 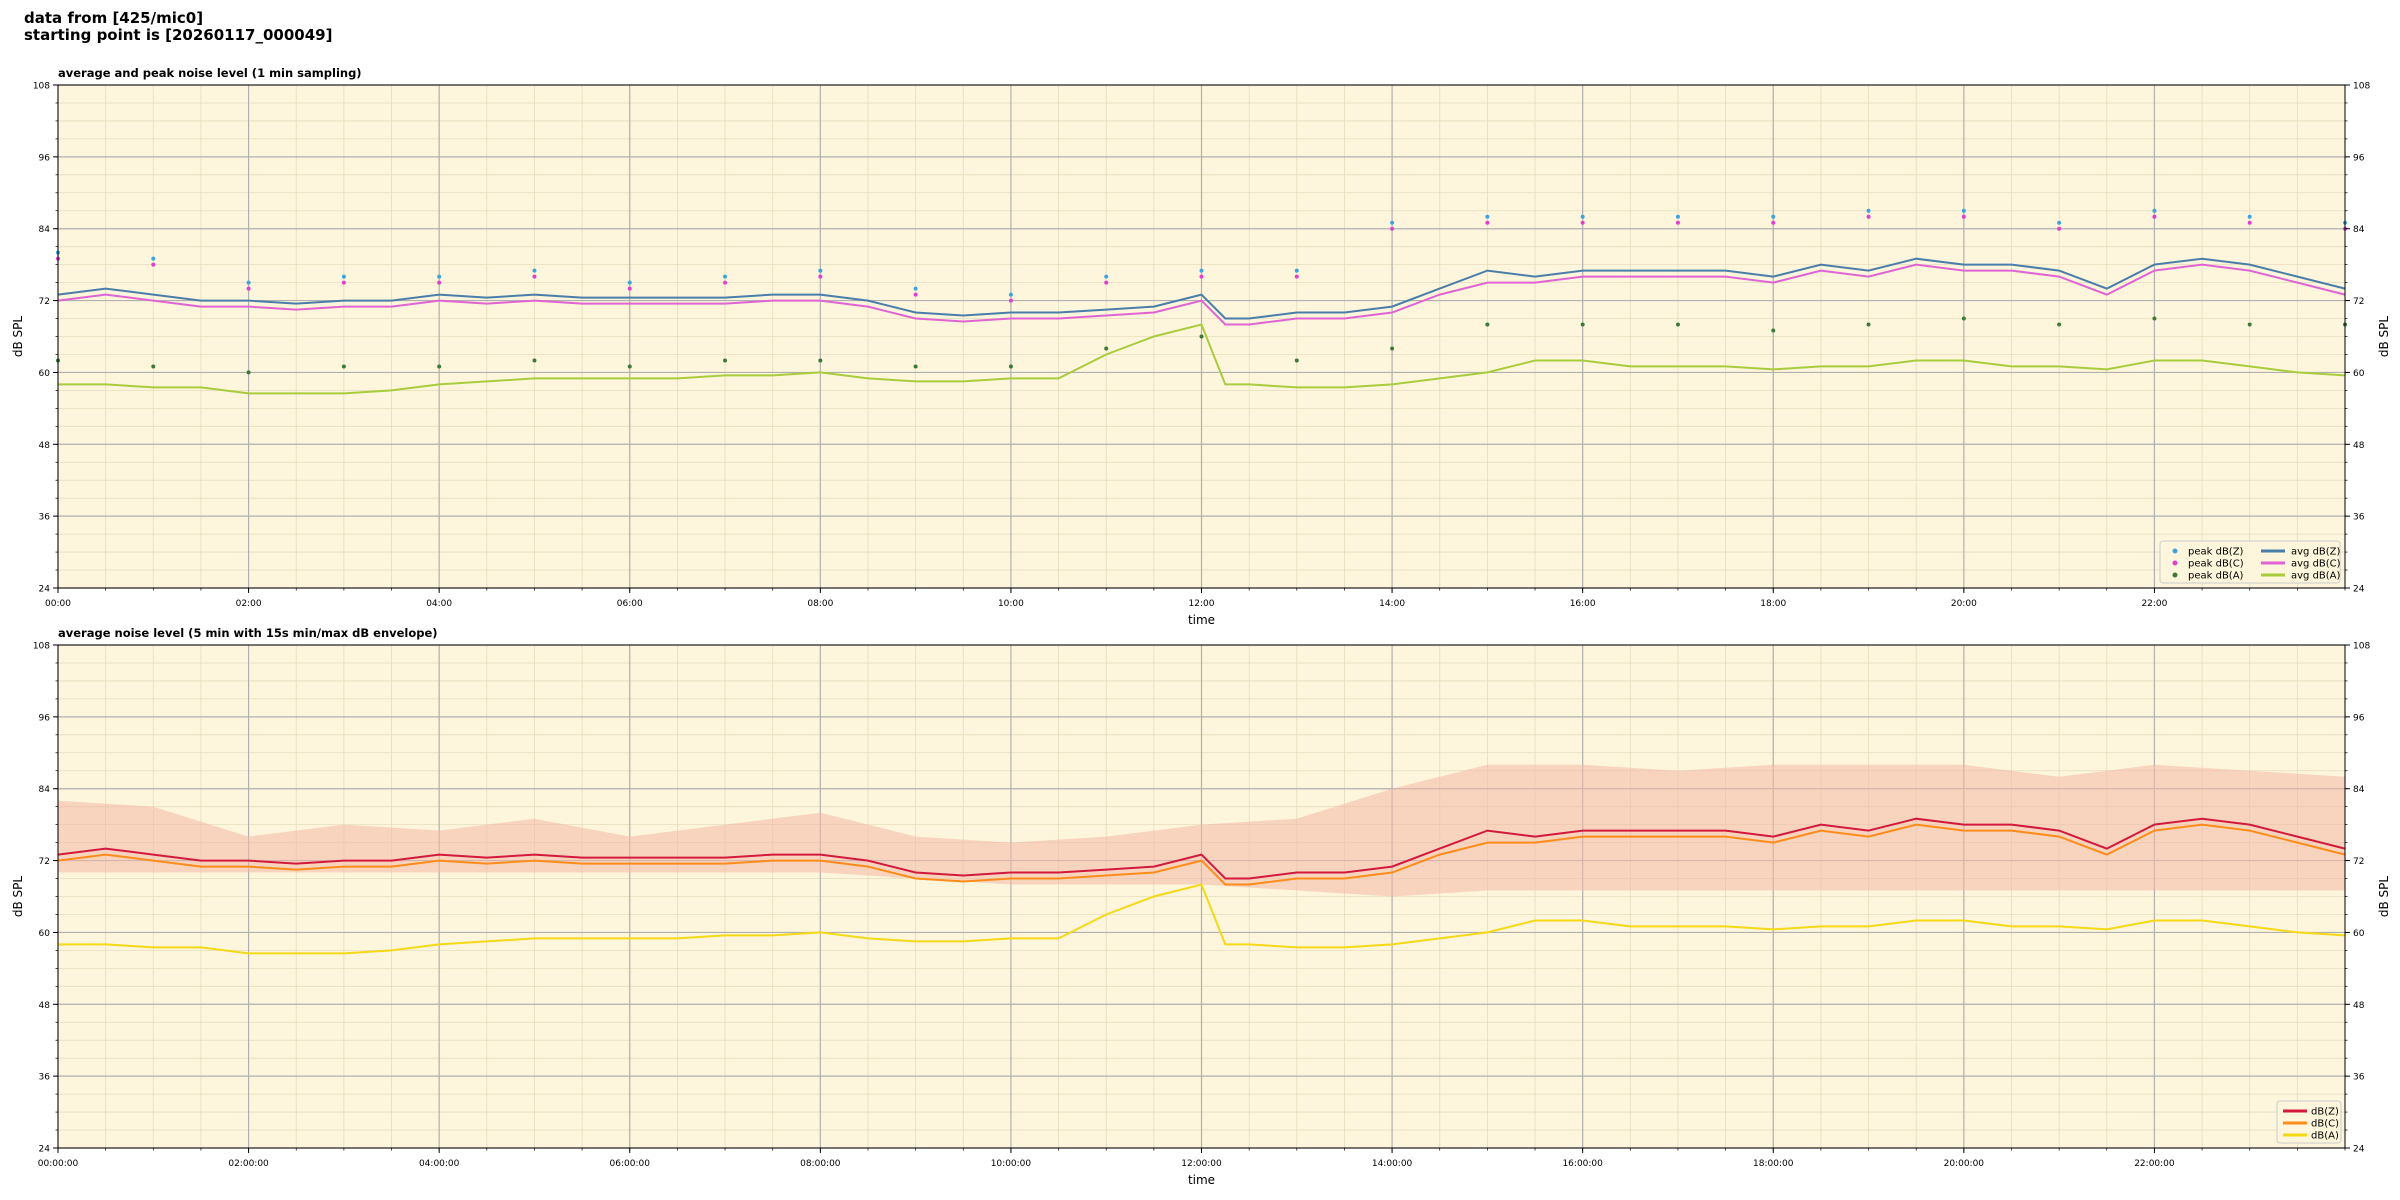 I want to click on x-tick-label: 14:00:00, so click(x=1392, y=1164).